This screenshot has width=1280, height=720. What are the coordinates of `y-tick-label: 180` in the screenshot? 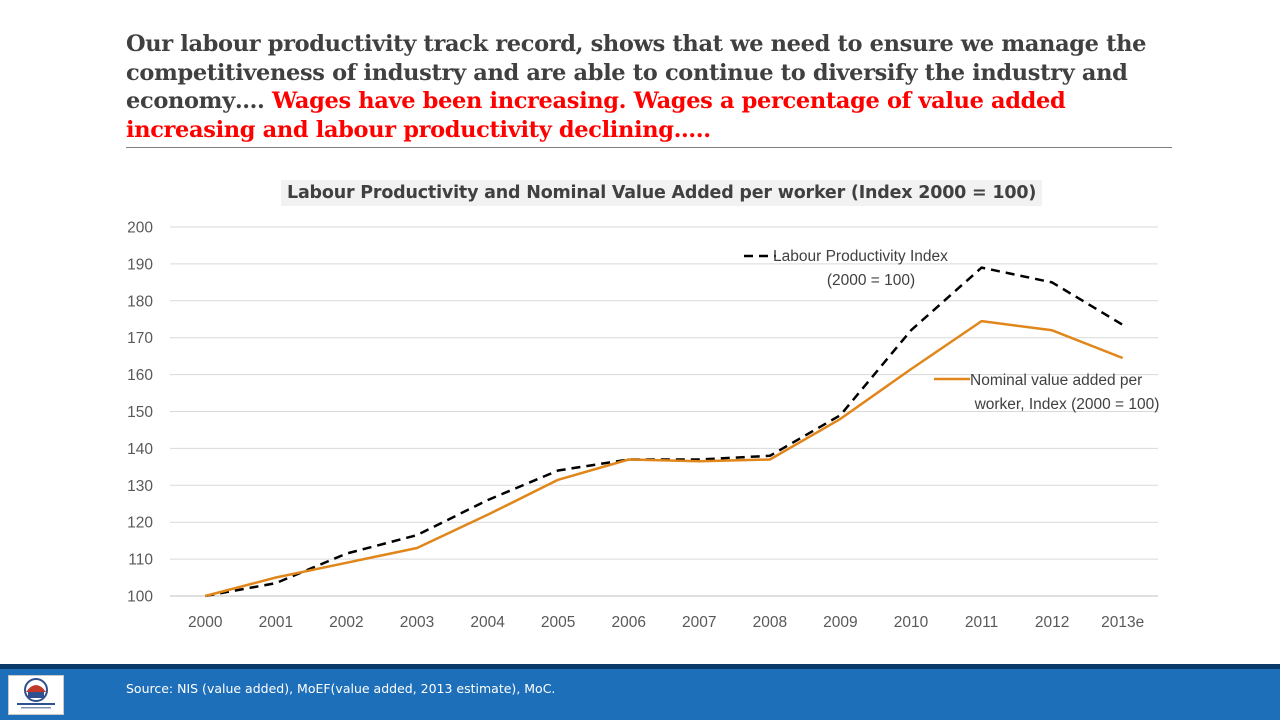 It's located at (140, 301).